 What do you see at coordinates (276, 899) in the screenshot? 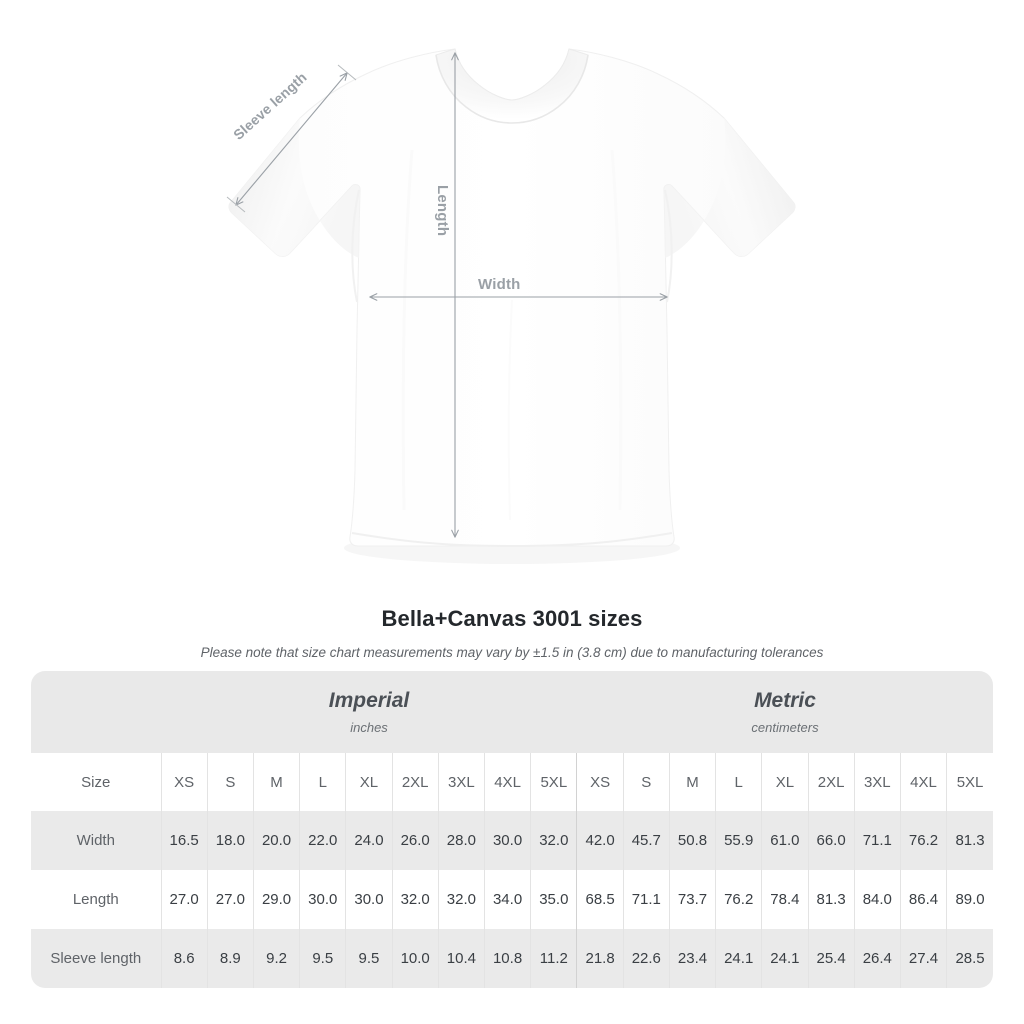
I see `cell-imperial: 29.0` at bounding box center [276, 899].